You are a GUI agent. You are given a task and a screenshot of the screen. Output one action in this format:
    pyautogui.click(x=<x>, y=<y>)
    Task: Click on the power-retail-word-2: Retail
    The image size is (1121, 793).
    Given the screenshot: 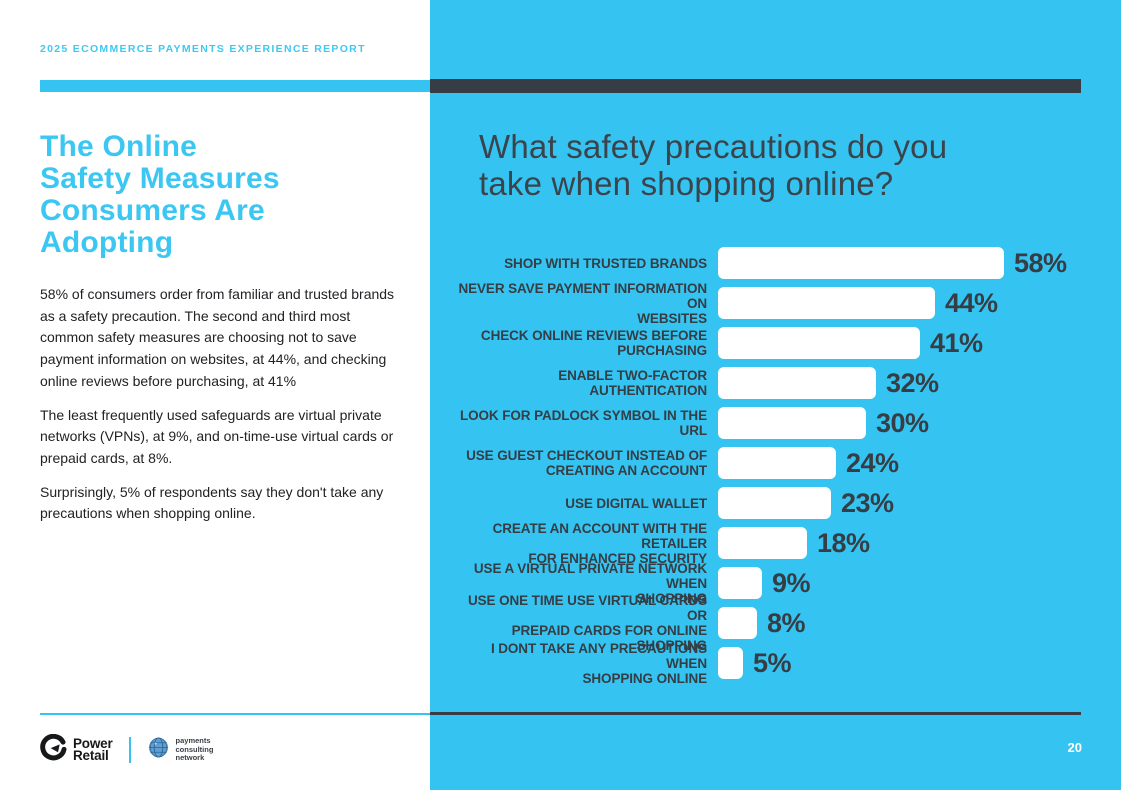 What is the action you would take?
    pyautogui.click(x=91, y=755)
    